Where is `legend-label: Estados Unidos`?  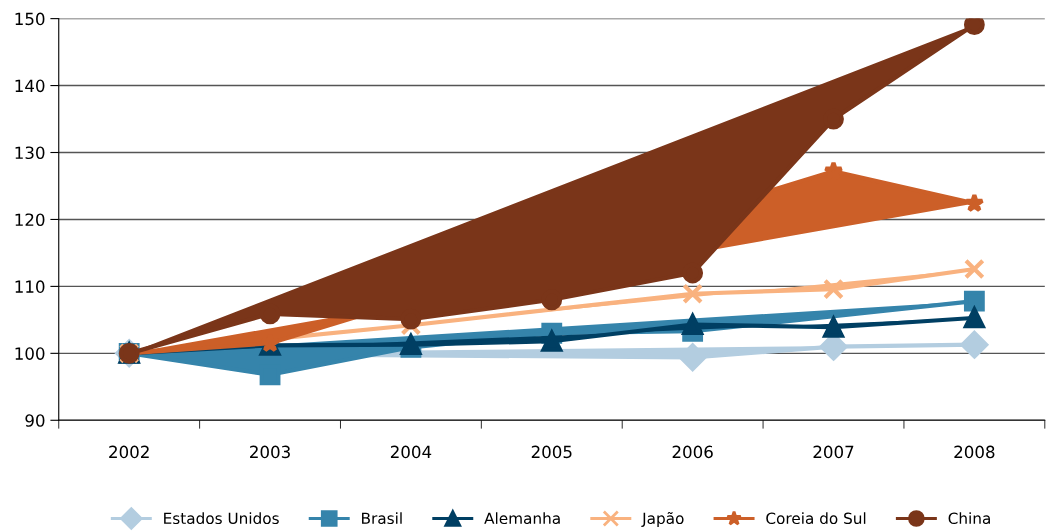 legend-label: Estados Unidos is located at coordinates (221, 518).